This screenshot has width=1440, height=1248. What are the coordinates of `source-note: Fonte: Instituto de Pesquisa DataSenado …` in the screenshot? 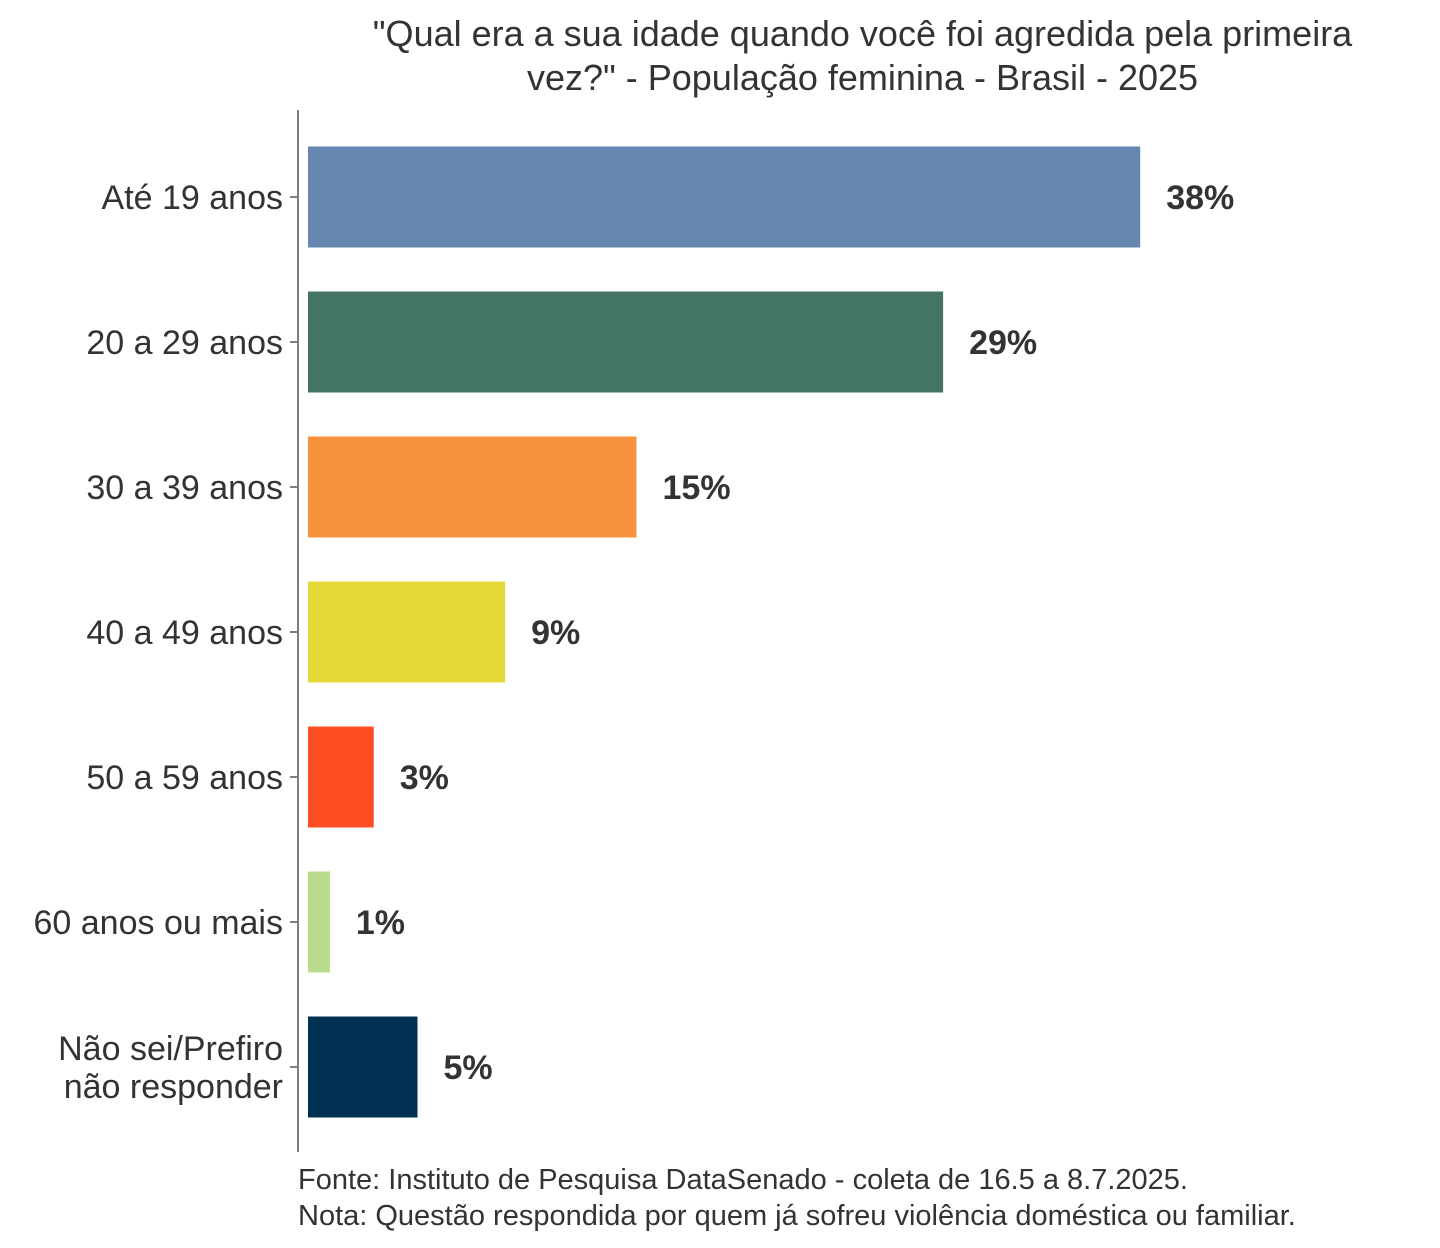 It's located at (743, 1180).